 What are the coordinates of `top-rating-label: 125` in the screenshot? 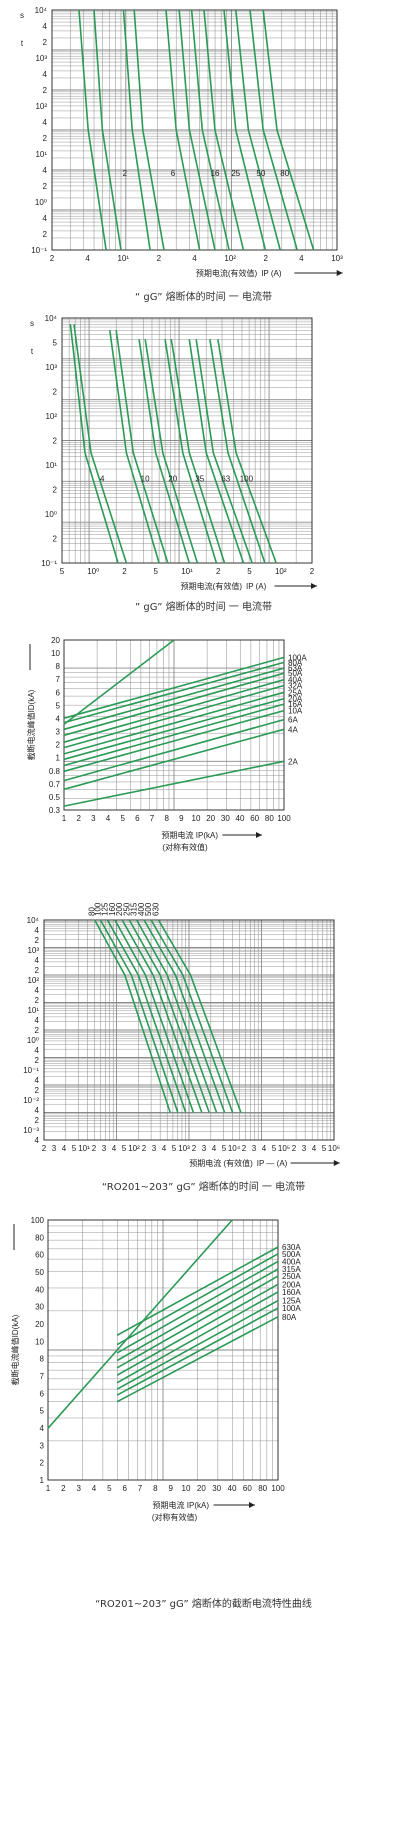 It's located at (104, 909).